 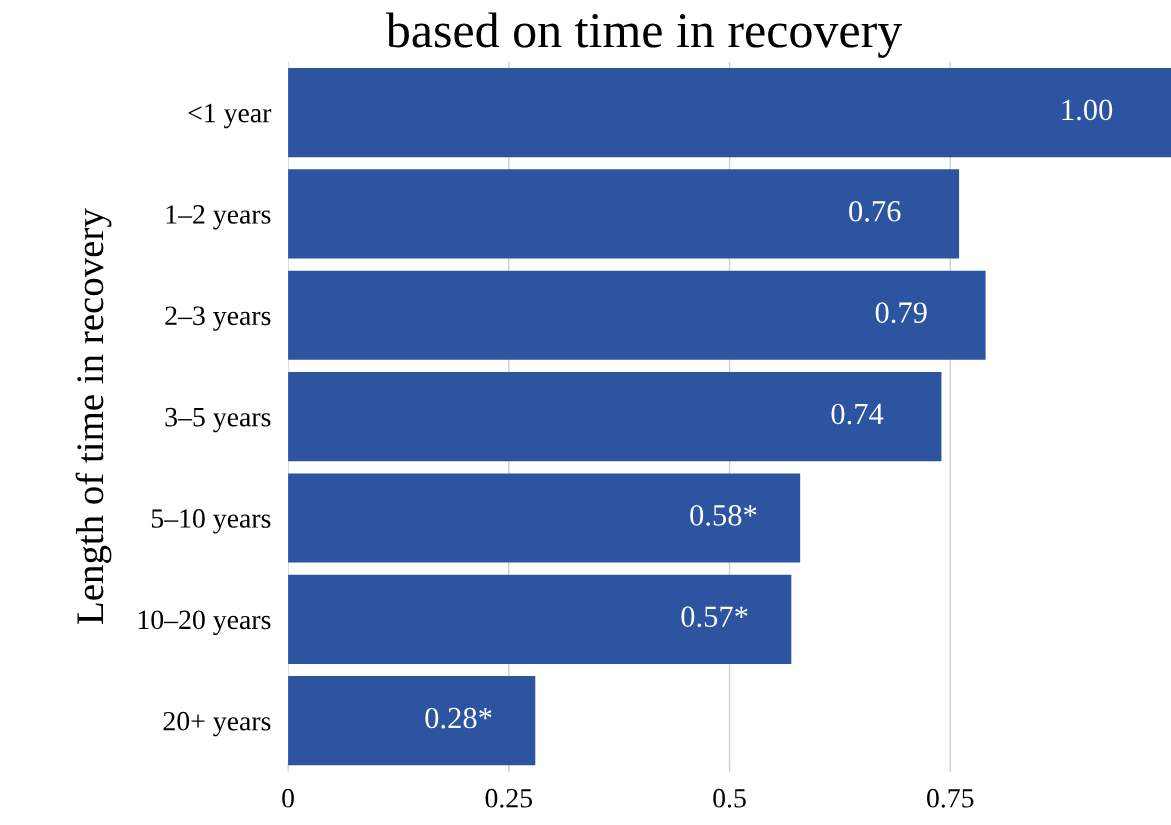 What do you see at coordinates (875, 211) in the screenshot?
I see `data-label: 0.76` at bounding box center [875, 211].